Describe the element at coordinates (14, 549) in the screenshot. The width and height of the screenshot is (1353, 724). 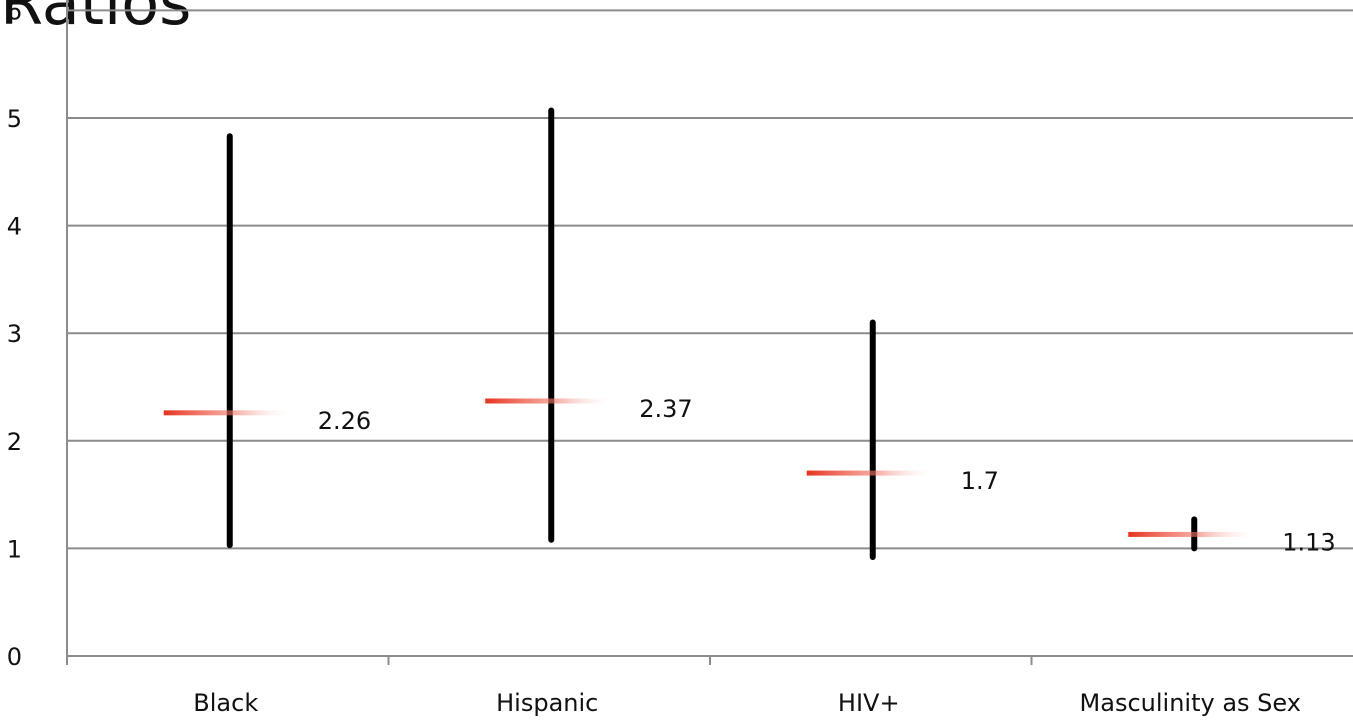
I see `y-tick-label-1: 1` at that location.